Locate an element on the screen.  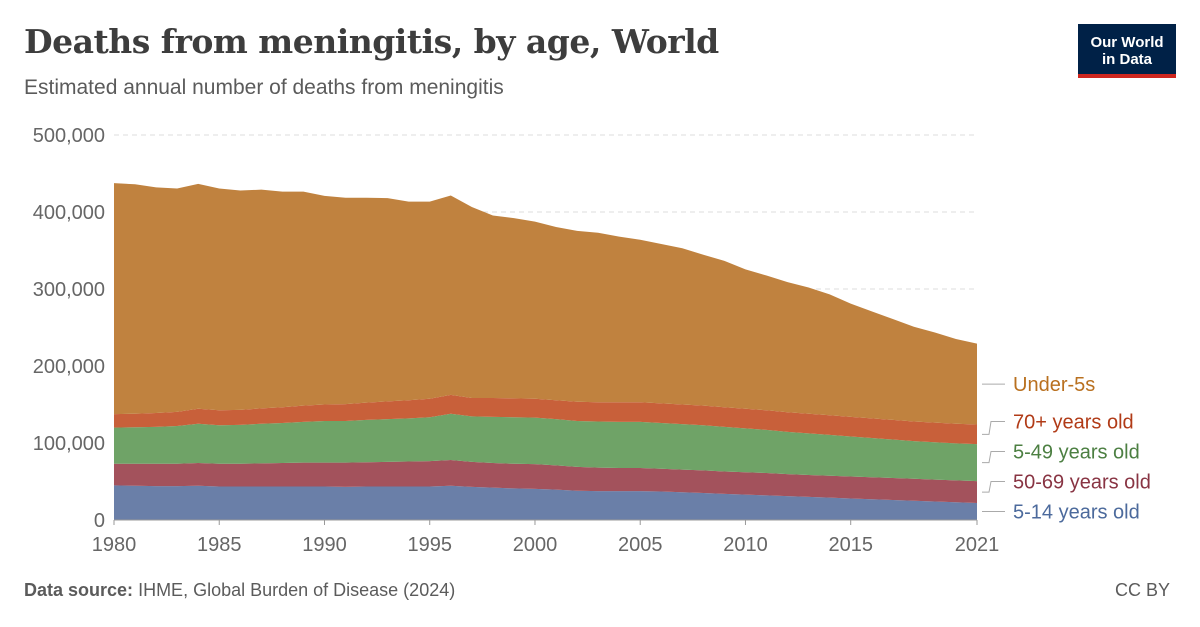
area-70-years-old is located at coordinates (545, 419).